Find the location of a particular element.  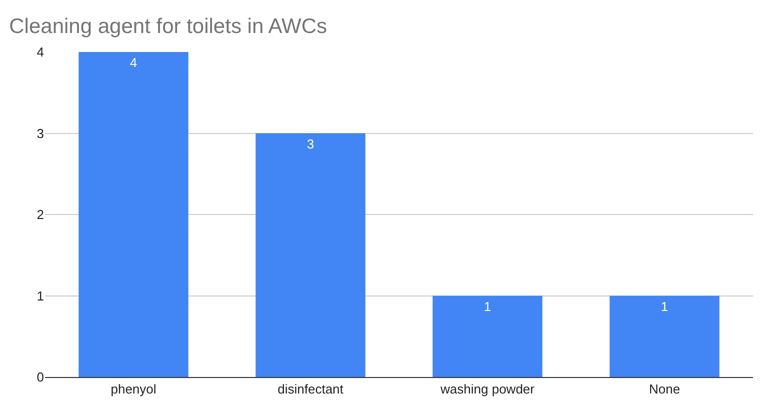

x-tick-label: washing powder is located at coordinates (488, 389).